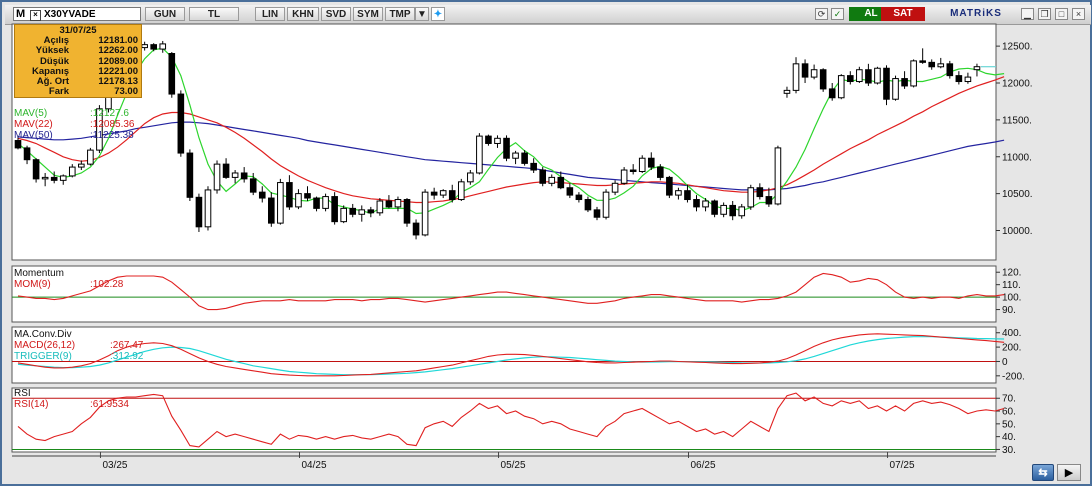  I want to click on series-line-trigger9, so click(511, 356).